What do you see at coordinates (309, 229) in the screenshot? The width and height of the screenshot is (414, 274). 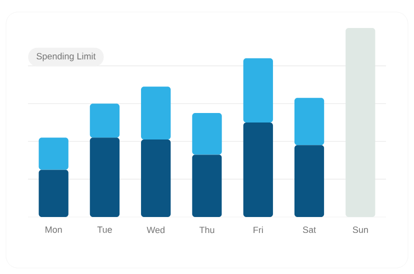 I see `x-tick-label: Sat` at bounding box center [309, 229].